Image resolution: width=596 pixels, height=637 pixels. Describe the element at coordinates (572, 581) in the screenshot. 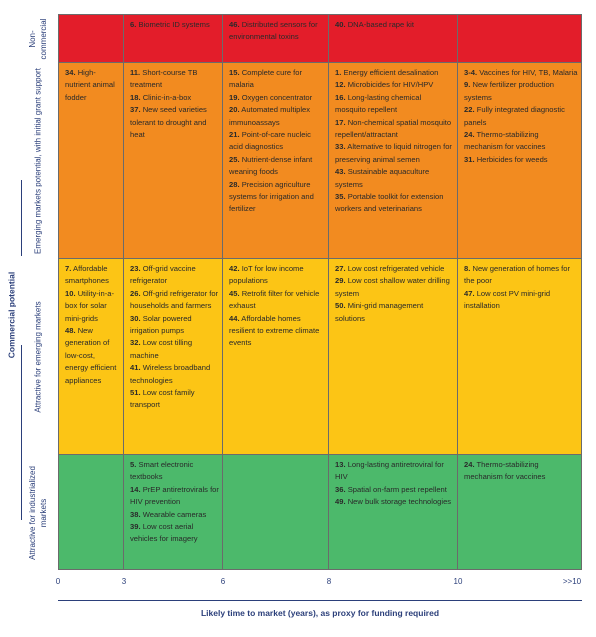

I see `x-tick-label: >>10` at that location.